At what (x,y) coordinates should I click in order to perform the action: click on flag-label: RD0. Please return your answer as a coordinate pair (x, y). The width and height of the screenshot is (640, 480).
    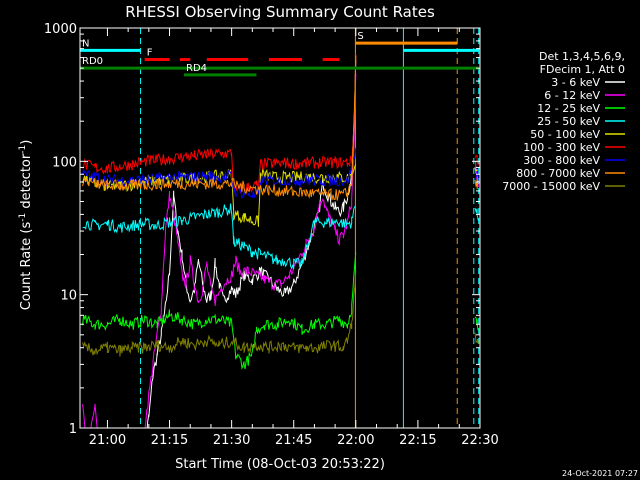
    Looking at the image, I should click on (92, 61).